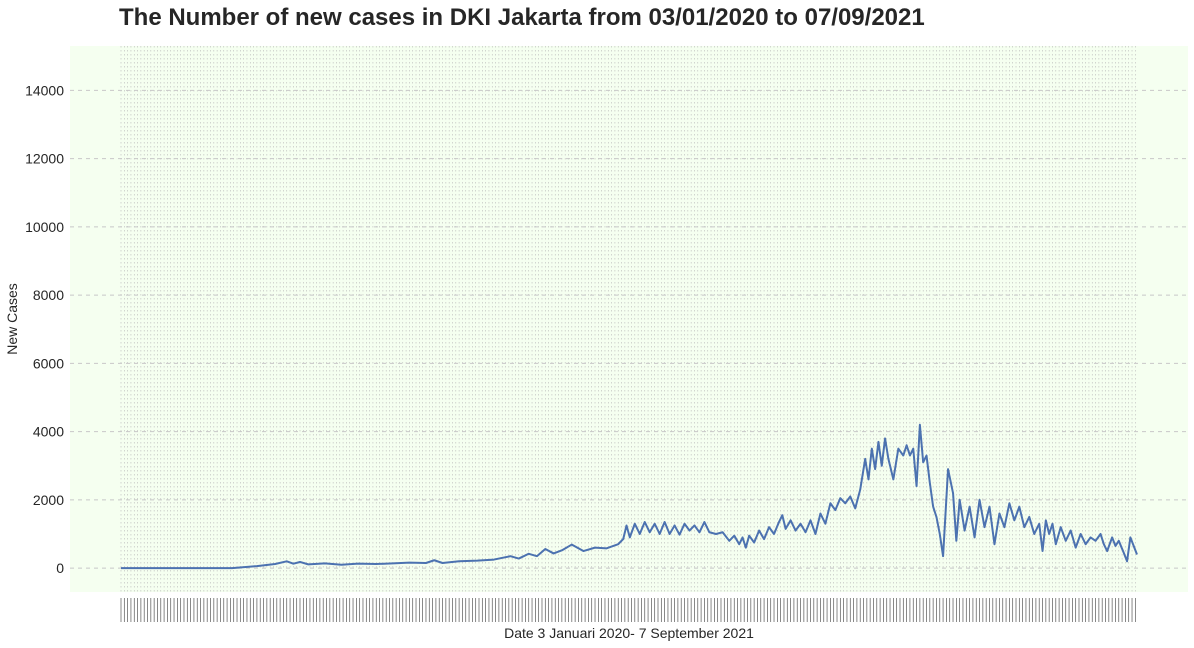 This screenshot has height=648, width=1194. I want to click on y-tick-label: 14000, so click(44, 90).